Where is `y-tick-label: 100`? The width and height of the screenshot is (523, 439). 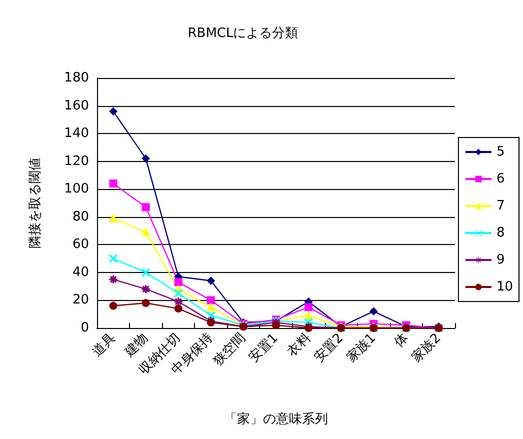 y-tick-label: 100 is located at coordinates (76, 189).